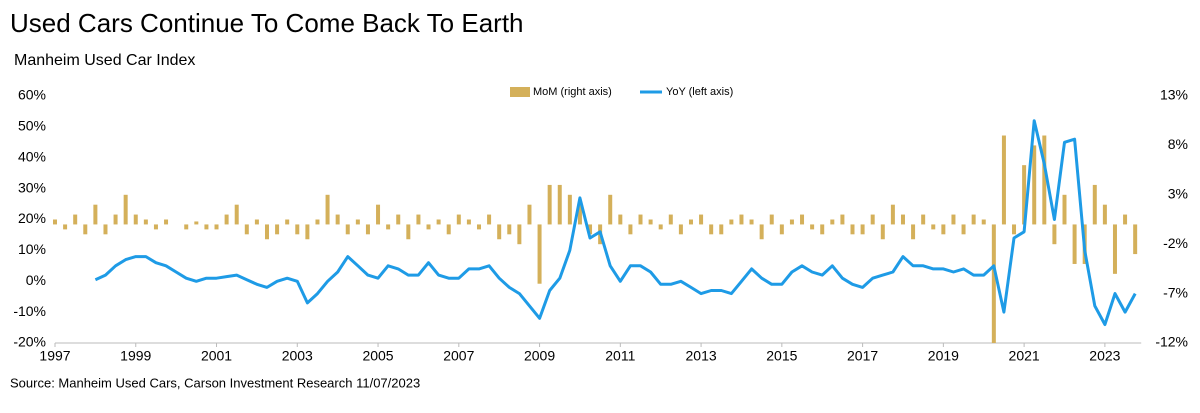  What do you see at coordinates (36, 280) in the screenshot?
I see `y-tick-label: 0%` at bounding box center [36, 280].